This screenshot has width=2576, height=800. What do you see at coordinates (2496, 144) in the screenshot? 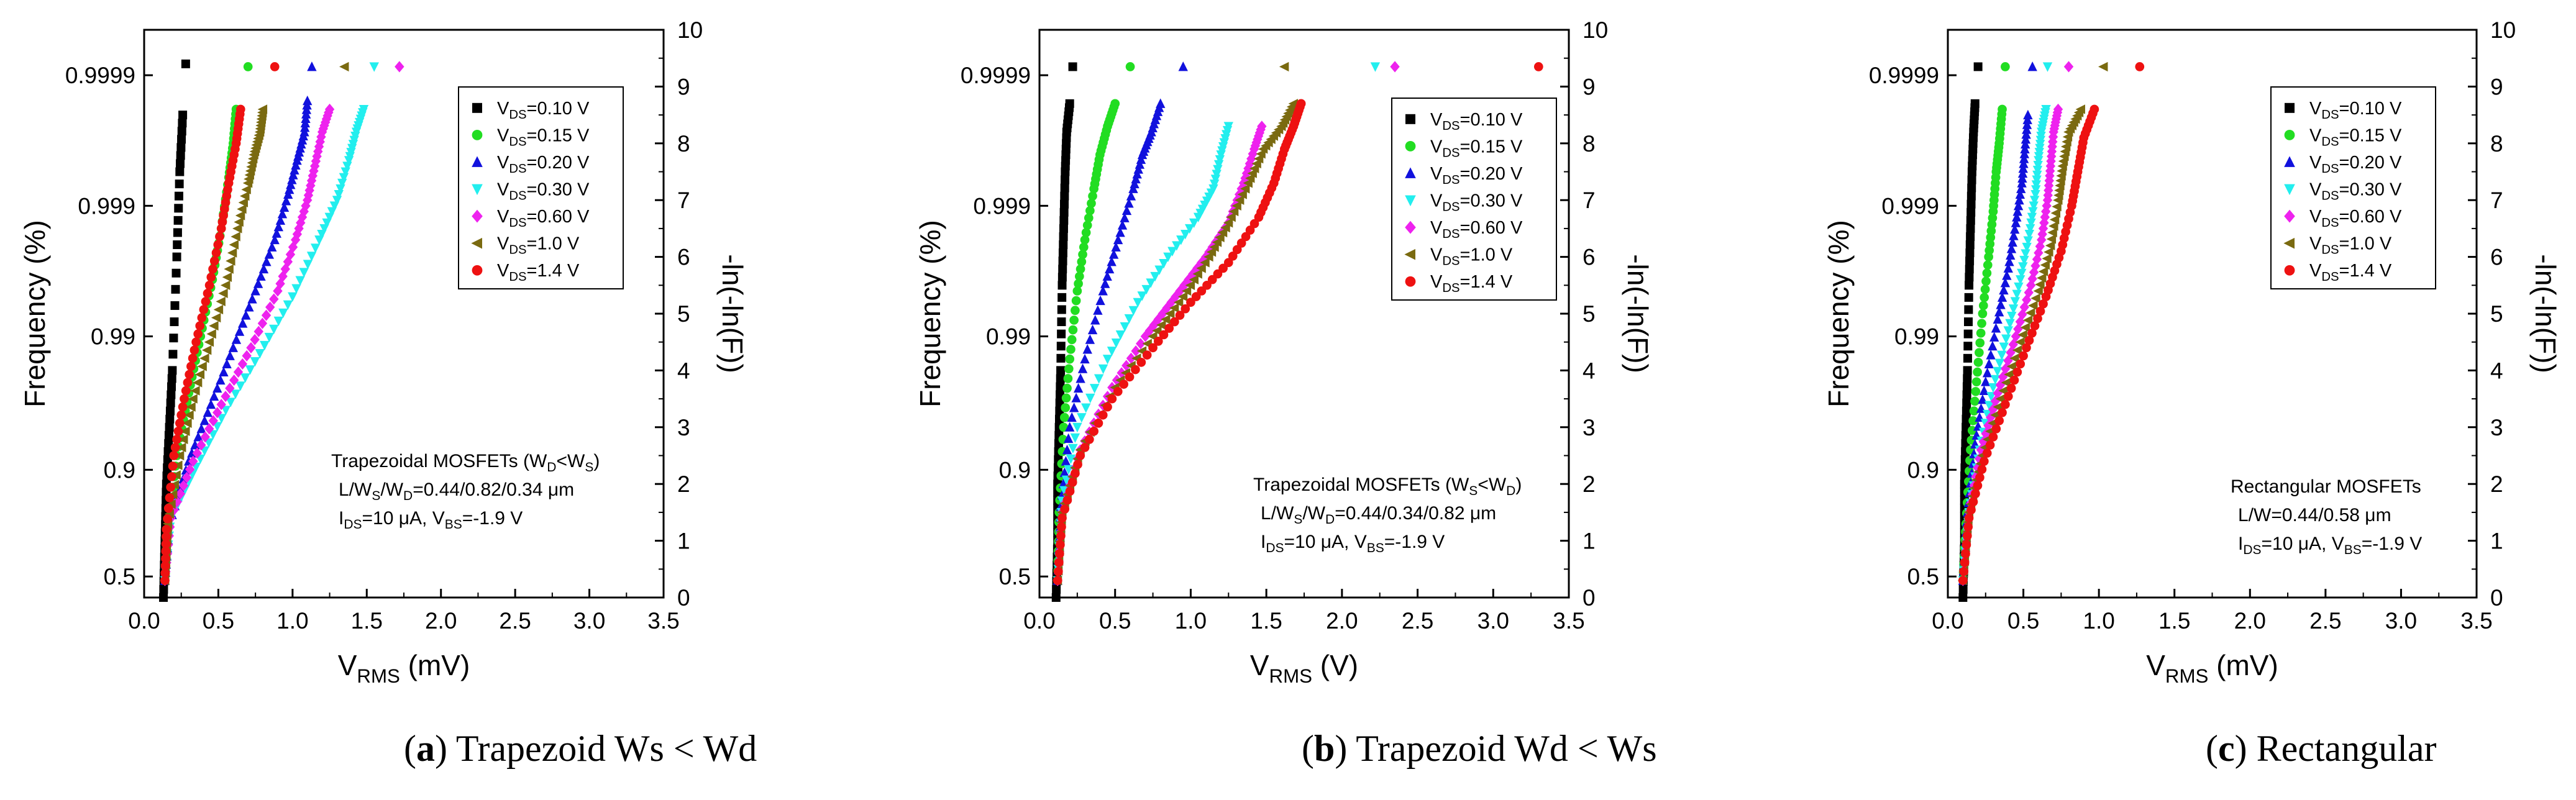
I see `y-right-tick-label: 8` at bounding box center [2496, 144].